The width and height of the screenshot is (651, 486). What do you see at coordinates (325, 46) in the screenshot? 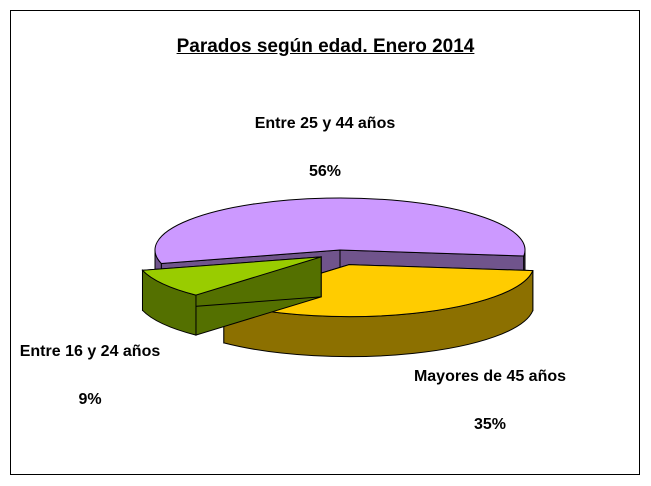
I see `chart-title: Parados según edad. Enero 2014` at bounding box center [325, 46].